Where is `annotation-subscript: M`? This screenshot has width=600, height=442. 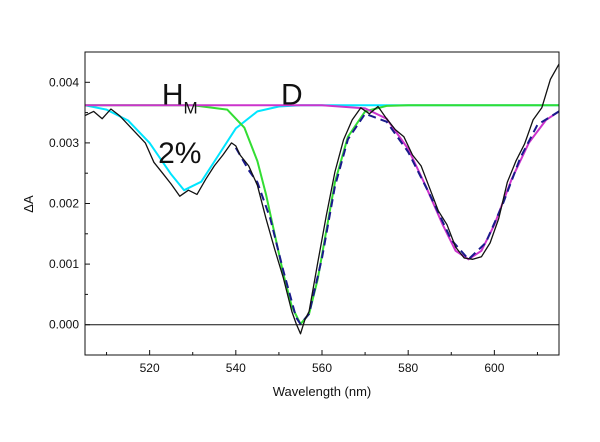
annotation-subscript: M is located at coordinates (191, 107).